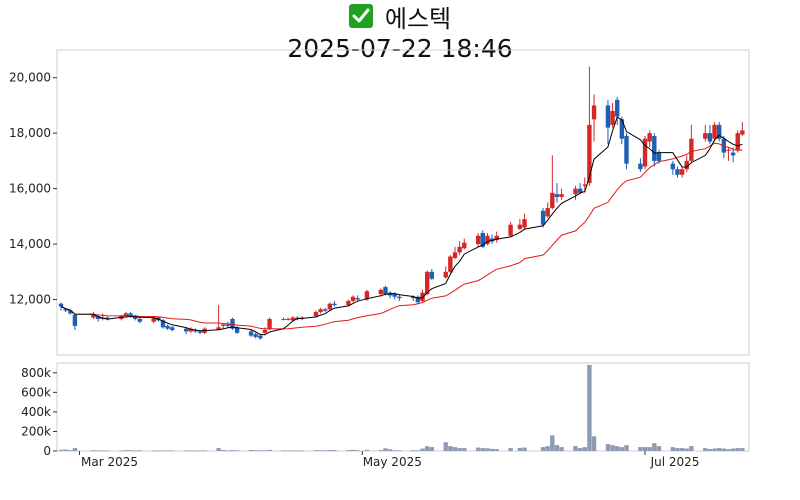 This screenshot has width=800, height=500. Describe the element at coordinates (36, 431) in the screenshot. I see `volume-tick-label: 200k` at that location.